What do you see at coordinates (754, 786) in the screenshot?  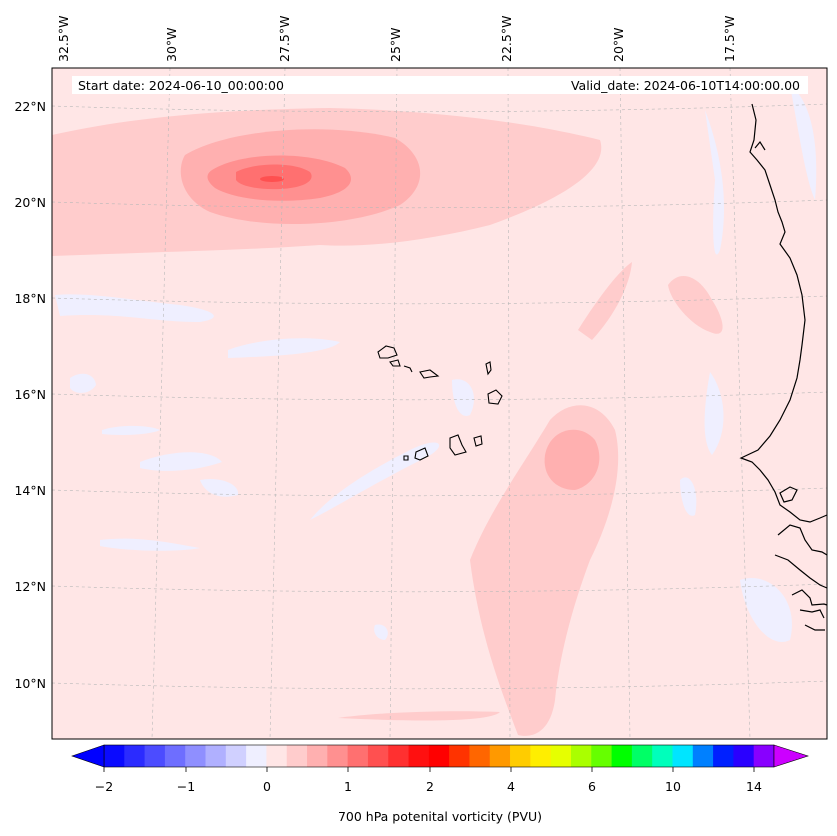 I see `colorbar-tick-label: 14` at bounding box center [754, 786].